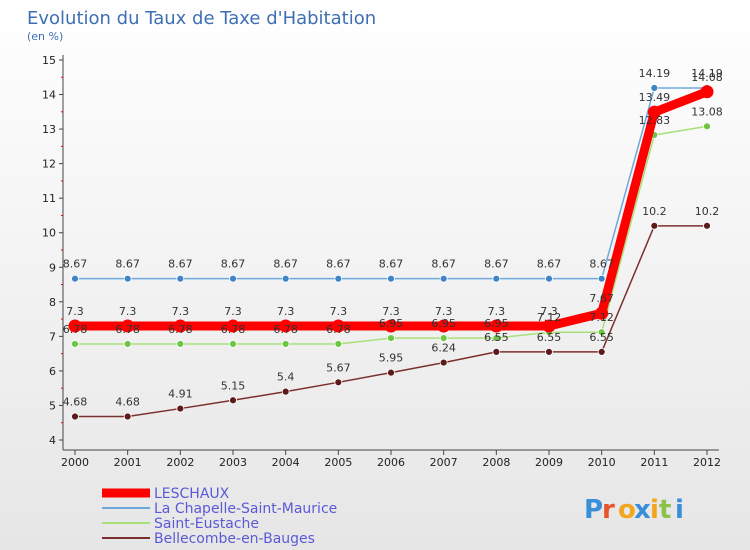 The image size is (750, 550). Describe the element at coordinates (233, 385) in the screenshot. I see `data-label-3: 5.15` at that location.